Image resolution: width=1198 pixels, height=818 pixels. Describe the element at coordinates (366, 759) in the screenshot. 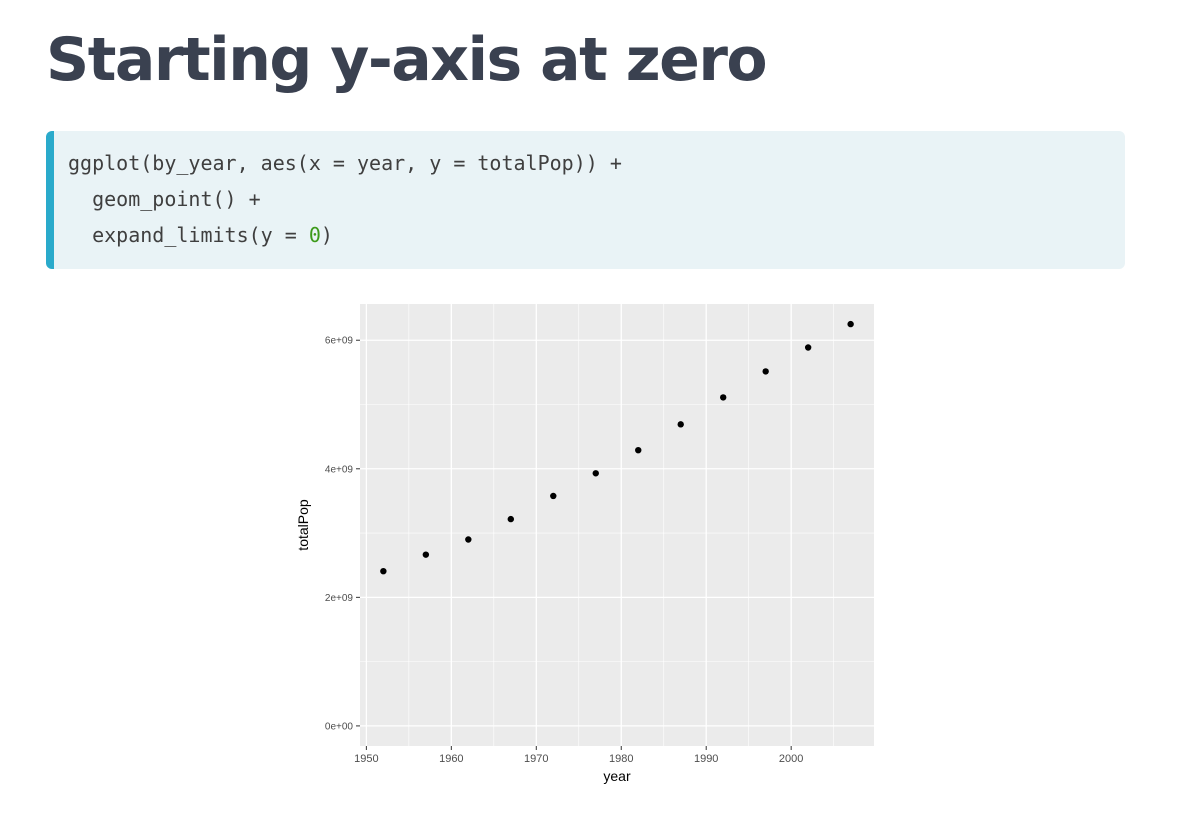

I see `x-tick-label: 1950` at that location.